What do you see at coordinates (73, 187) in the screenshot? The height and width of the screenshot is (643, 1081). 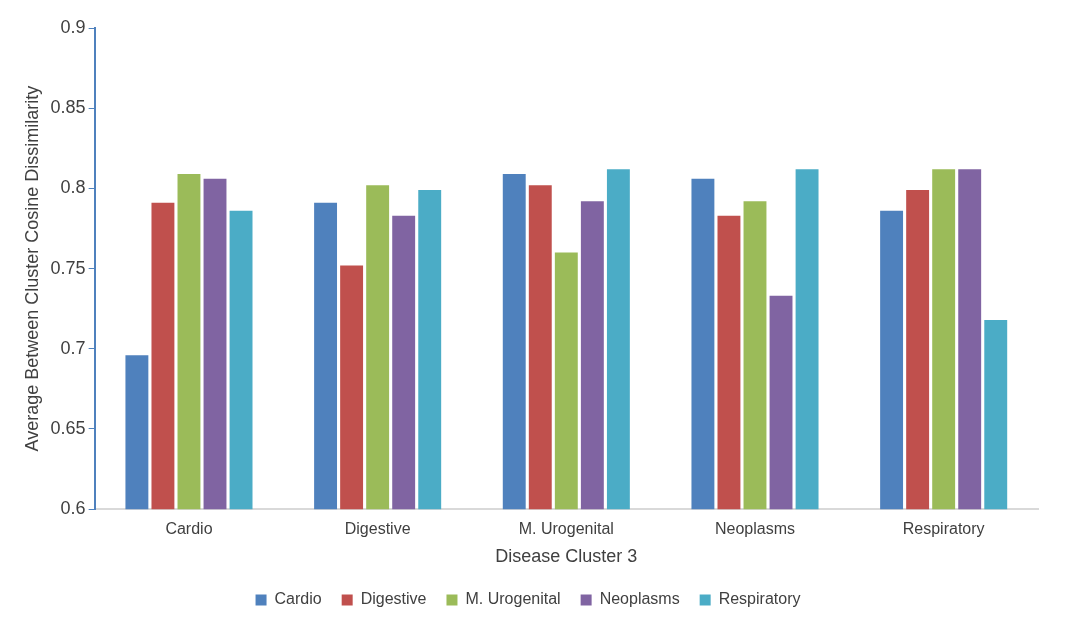 I see `y-tick-label: 0.8` at bounding box center [73, 187].